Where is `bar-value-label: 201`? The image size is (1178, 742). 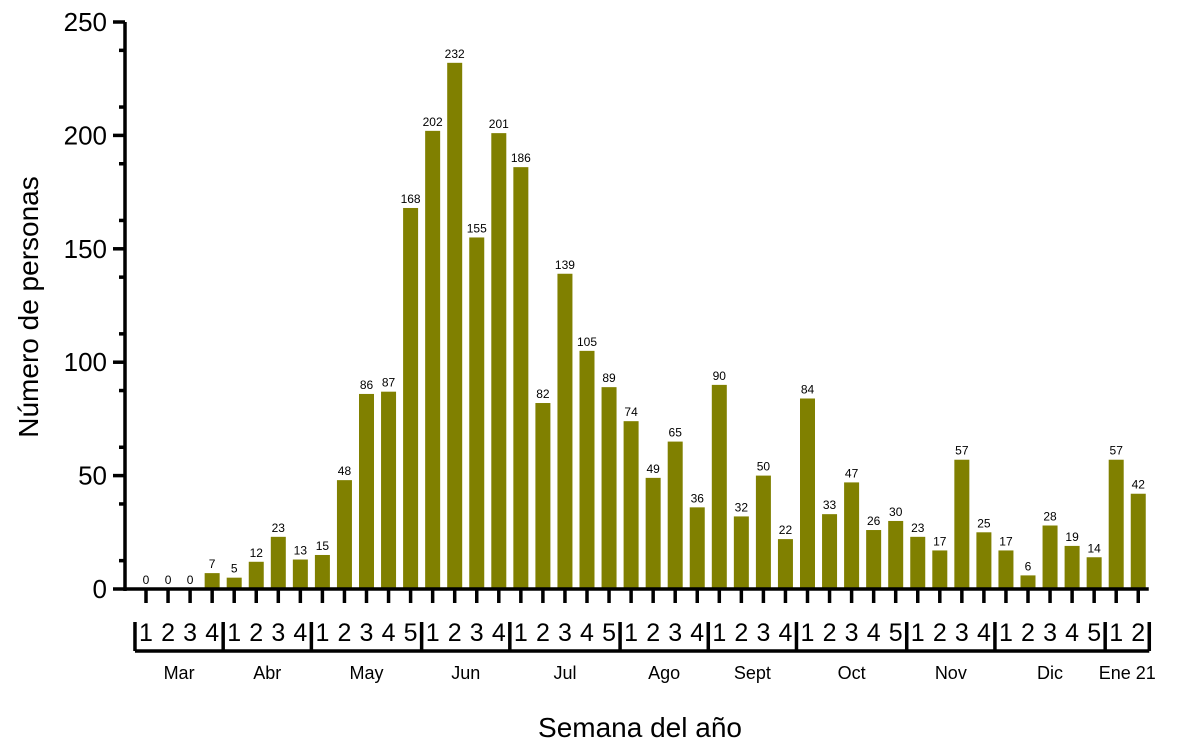 bar-value-label: 201 is located at coordinates (499, 124).